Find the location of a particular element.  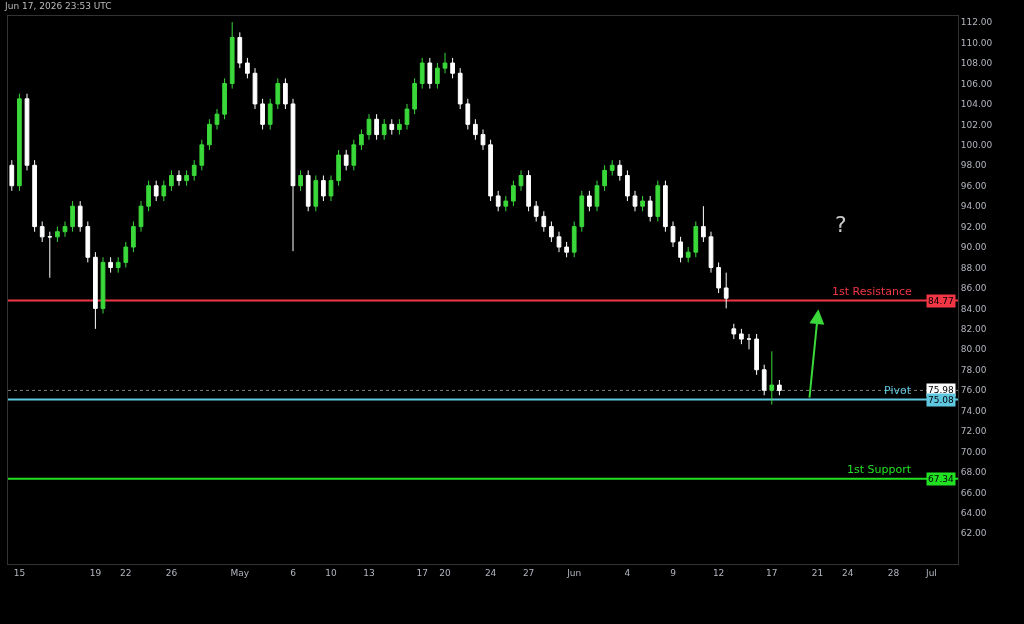

y-tick-label: 98.00 is located at coordinates (973, 165).